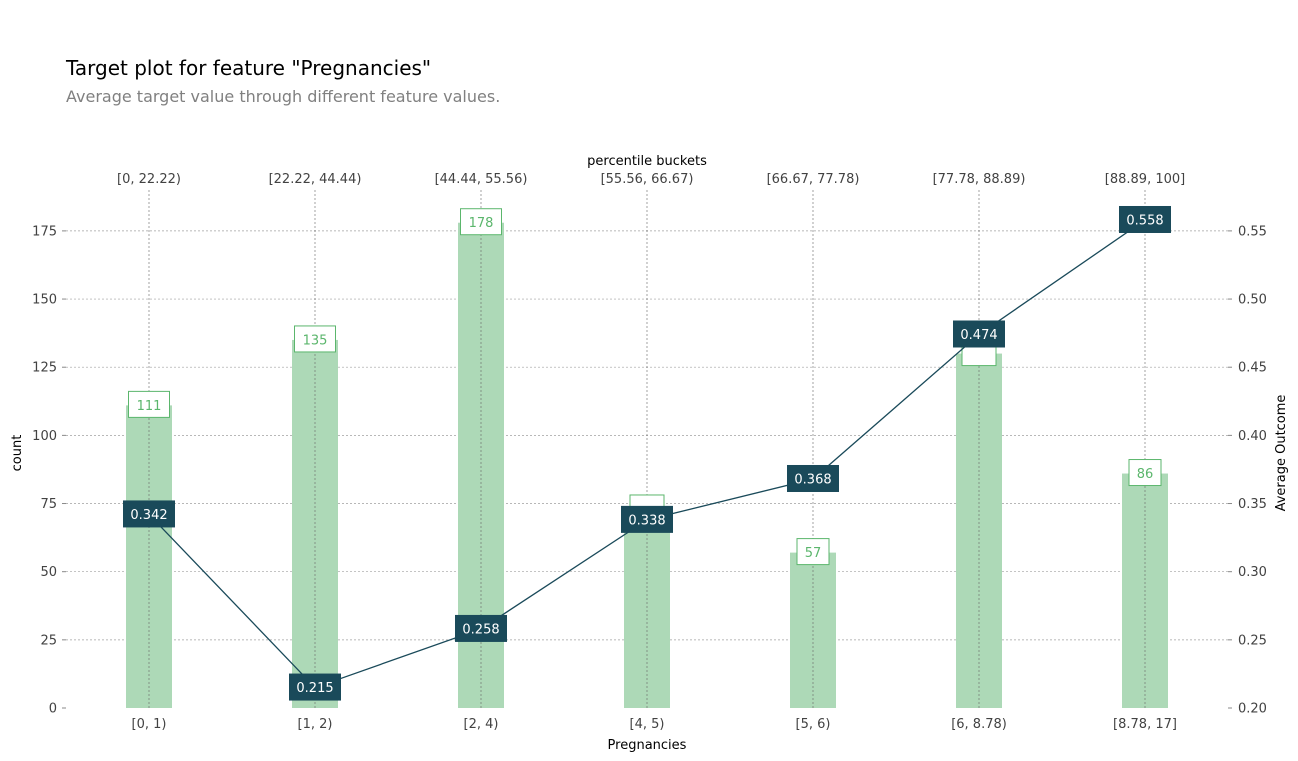 This screenshot has width=1298, height=761. I want to click on right-tick-label: 0.55, so click(1252, 231).